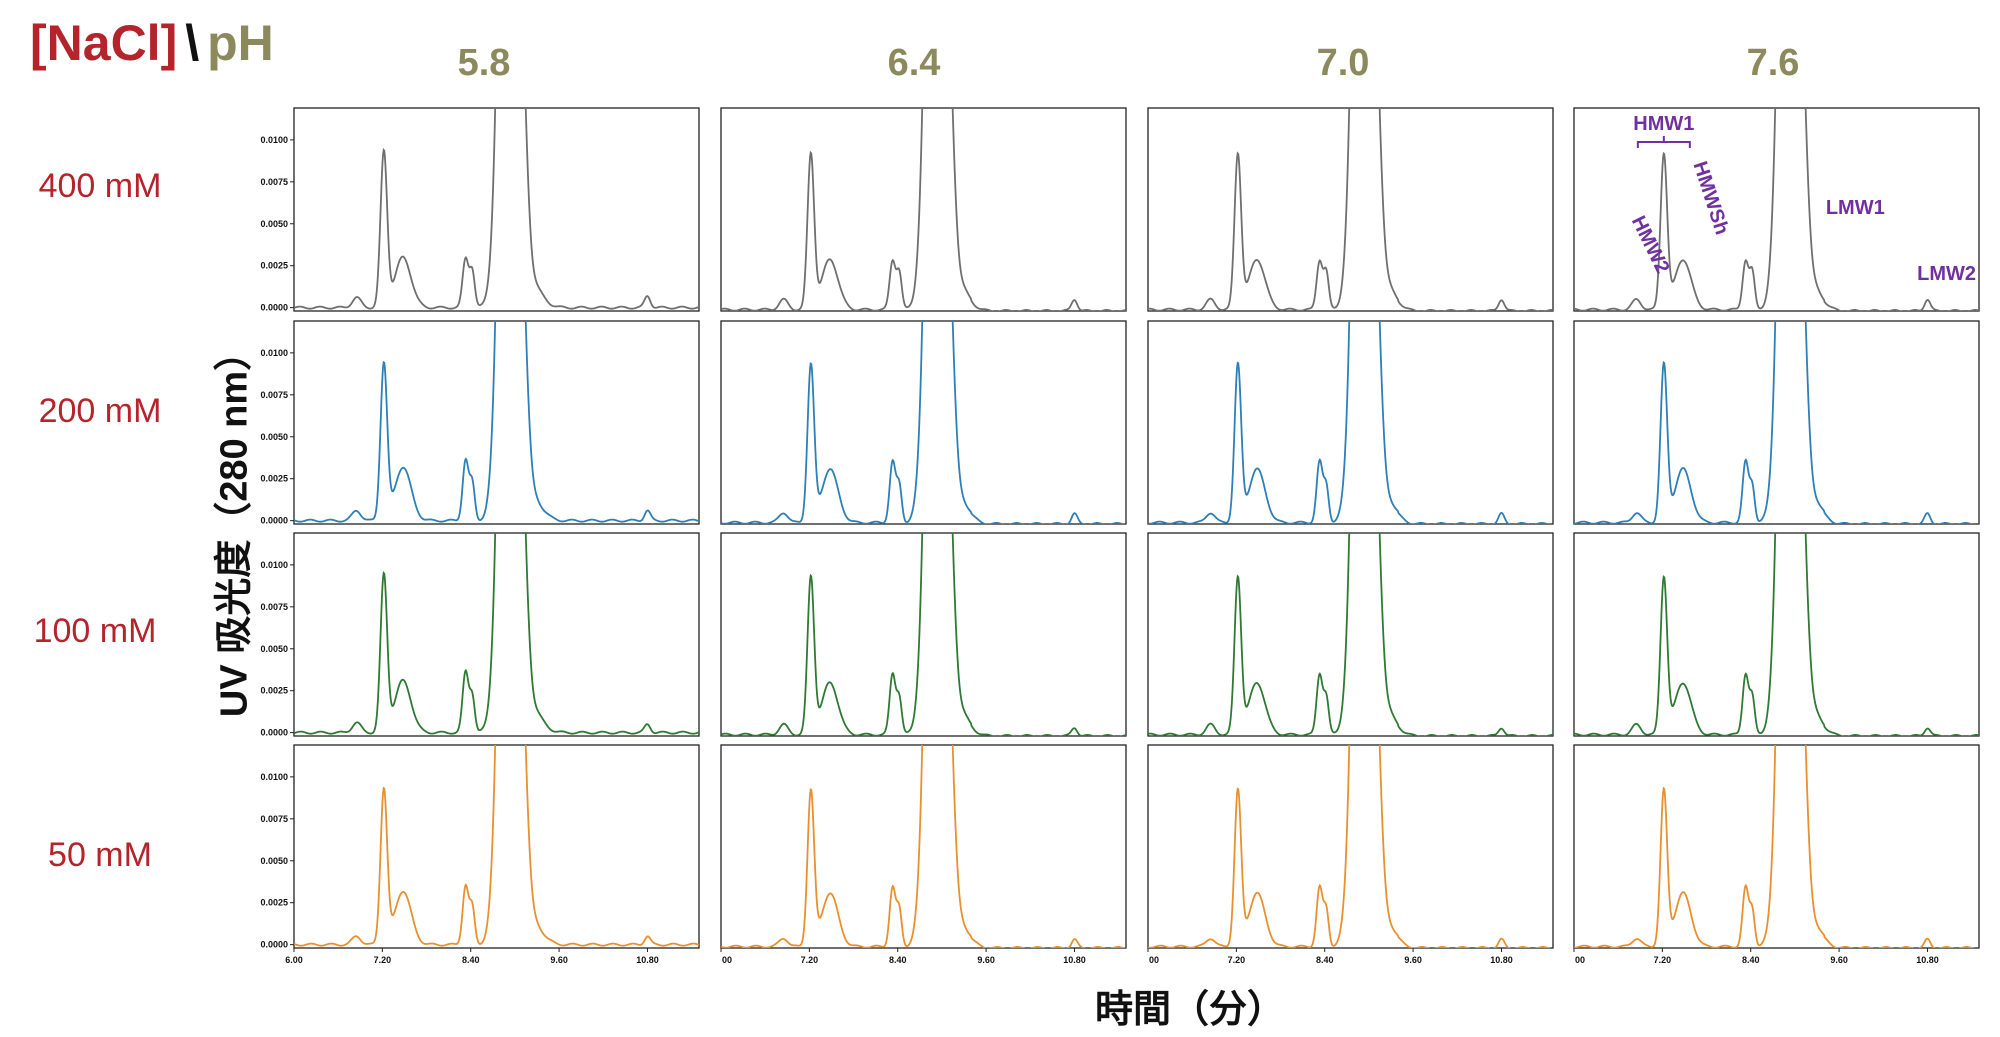  I want to click on chart-panel-r1-c0: 0.0000 0.0025 0.0050 0.0075 0.0100, so click(480, 423).